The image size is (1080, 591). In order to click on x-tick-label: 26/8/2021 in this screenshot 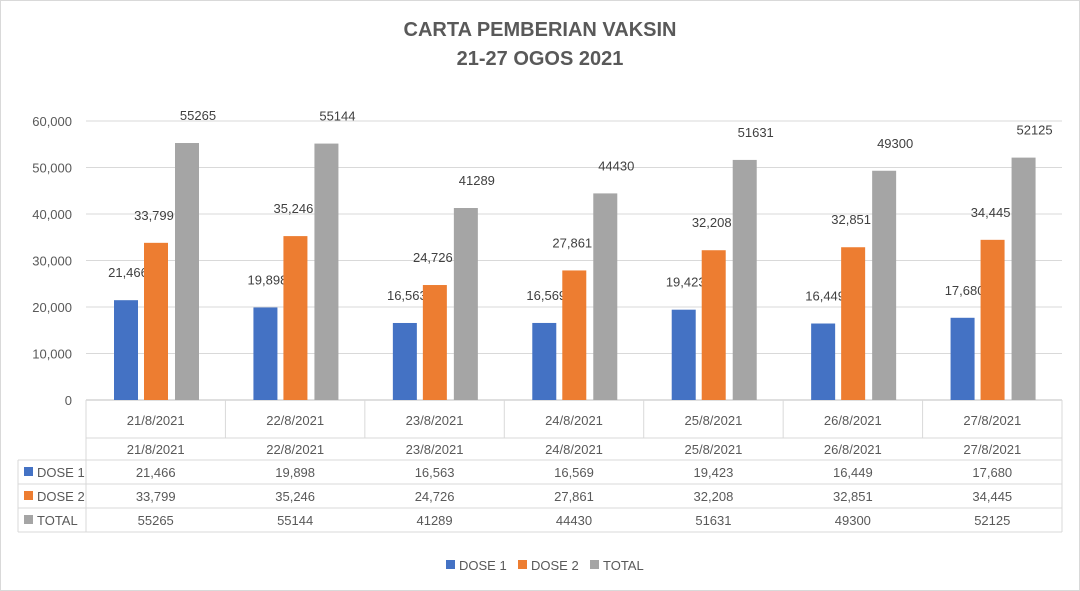, I will do `click(853, 420)`.